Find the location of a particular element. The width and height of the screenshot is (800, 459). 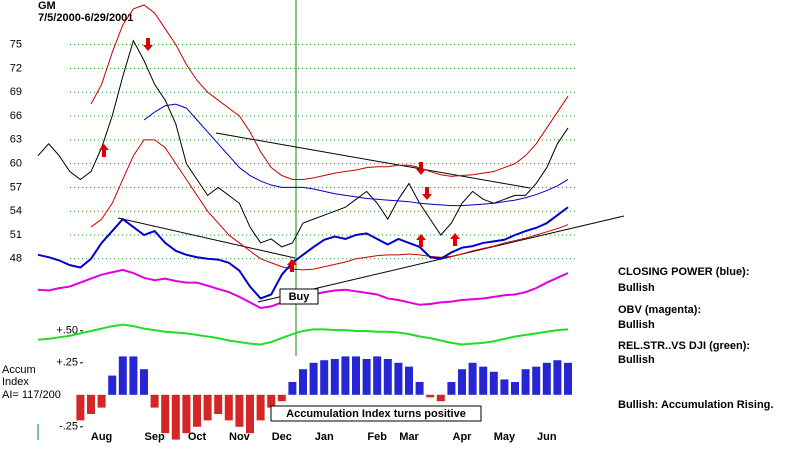

chart-subtitle: 7/5/2000-6/29/2001 is located at coordinates (85, 18).